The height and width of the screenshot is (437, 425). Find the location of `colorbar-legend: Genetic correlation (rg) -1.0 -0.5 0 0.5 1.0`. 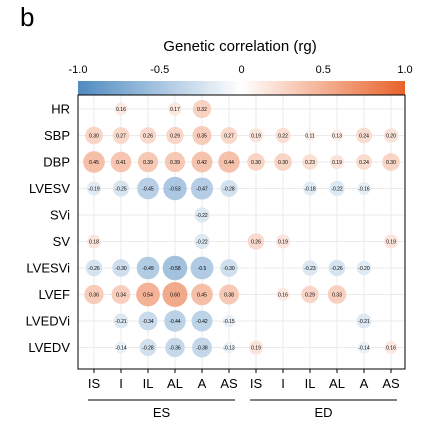

colorbar-legend: Genetic correlation (rg) -1.0 -0.5 0 0.5 1.0 is located at coordinates (241, 66).